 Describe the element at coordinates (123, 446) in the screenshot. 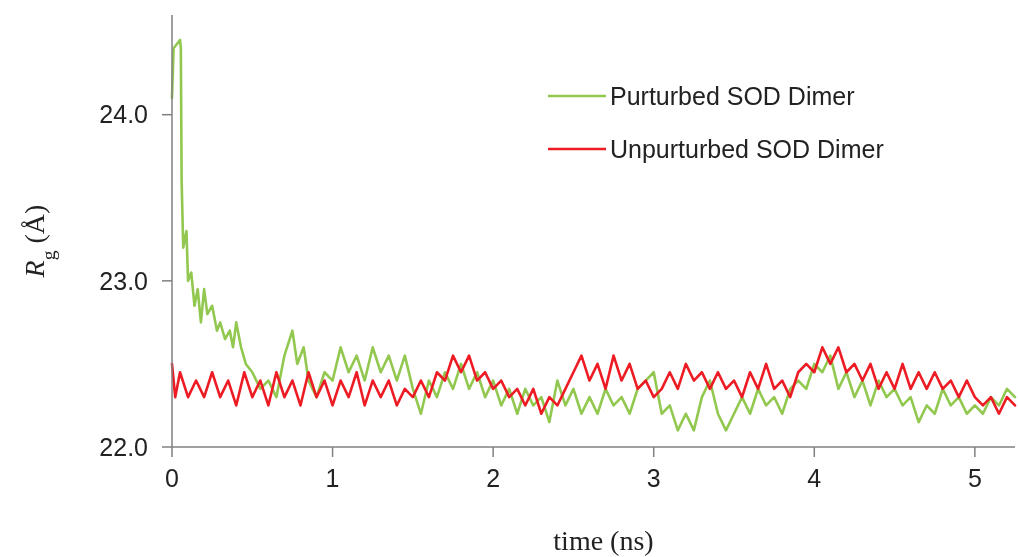

I see `y-tick-label: 22.0` at that location.